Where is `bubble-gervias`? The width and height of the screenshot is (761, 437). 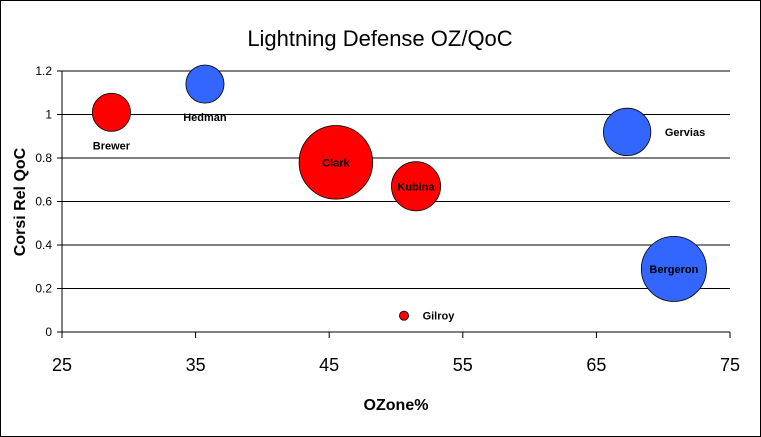 bubble-gervias is located at coordinates (627, 132).